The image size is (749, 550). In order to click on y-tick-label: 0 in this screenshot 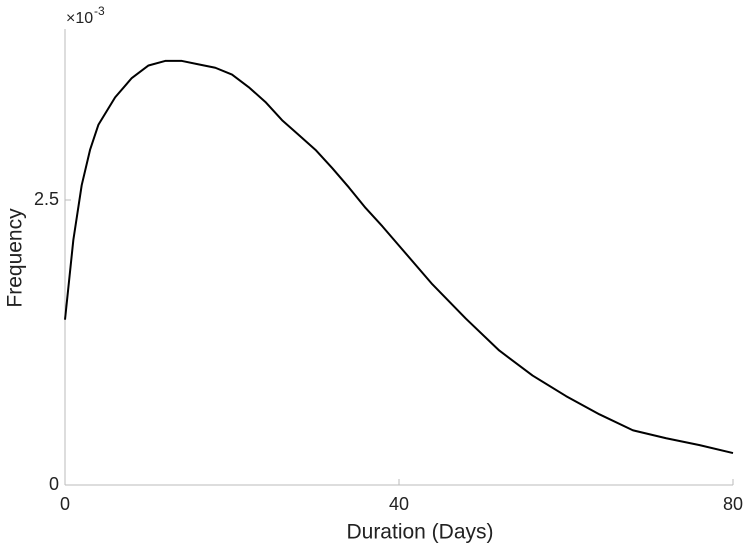, I will do `click(54, 484)`.